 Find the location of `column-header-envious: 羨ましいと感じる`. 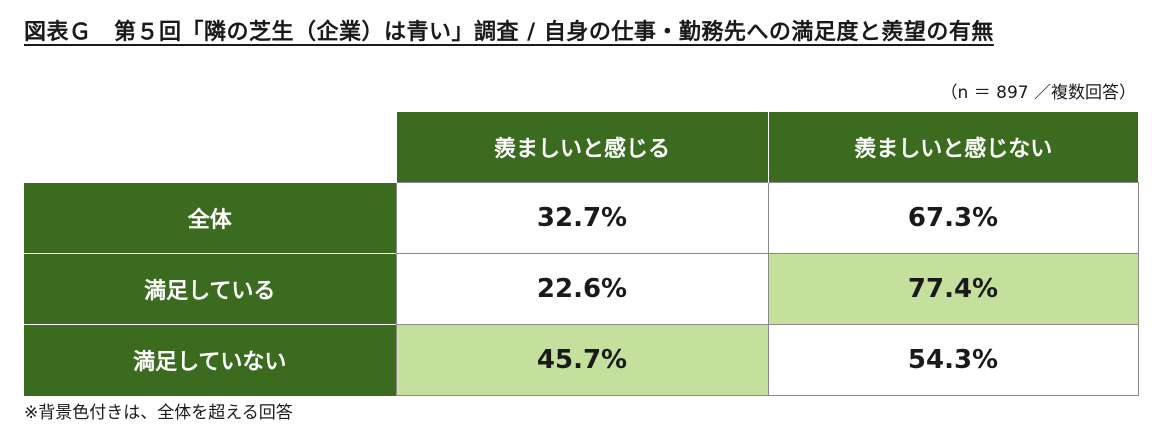

column-header-envious: 羨ましいと感じる is located at coordinates (581, 147).